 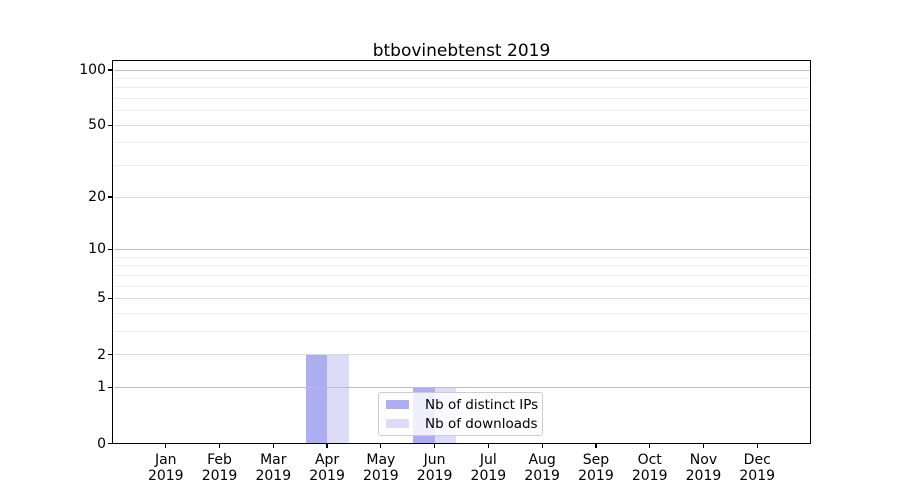 What do you see at coordinates (327, 445) in the screenshot?
I see `x-tick-mark-apr` at bounding box center [327, 445].